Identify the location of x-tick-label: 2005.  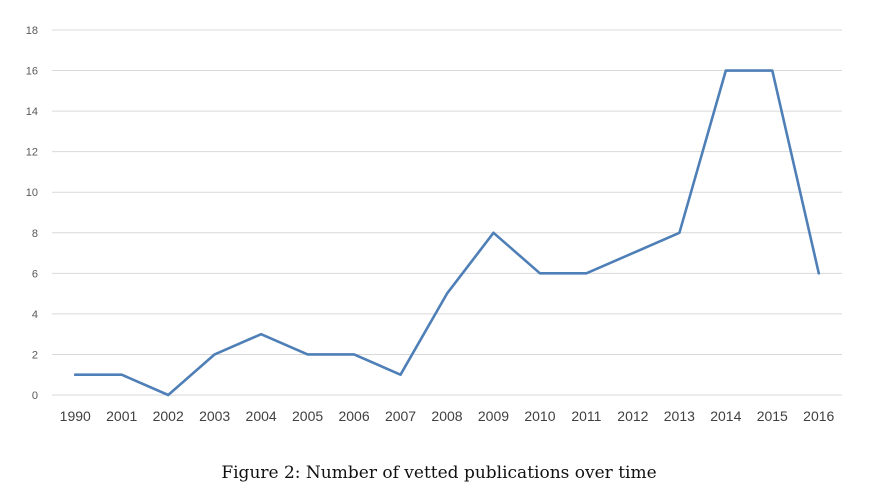
(307, 416).